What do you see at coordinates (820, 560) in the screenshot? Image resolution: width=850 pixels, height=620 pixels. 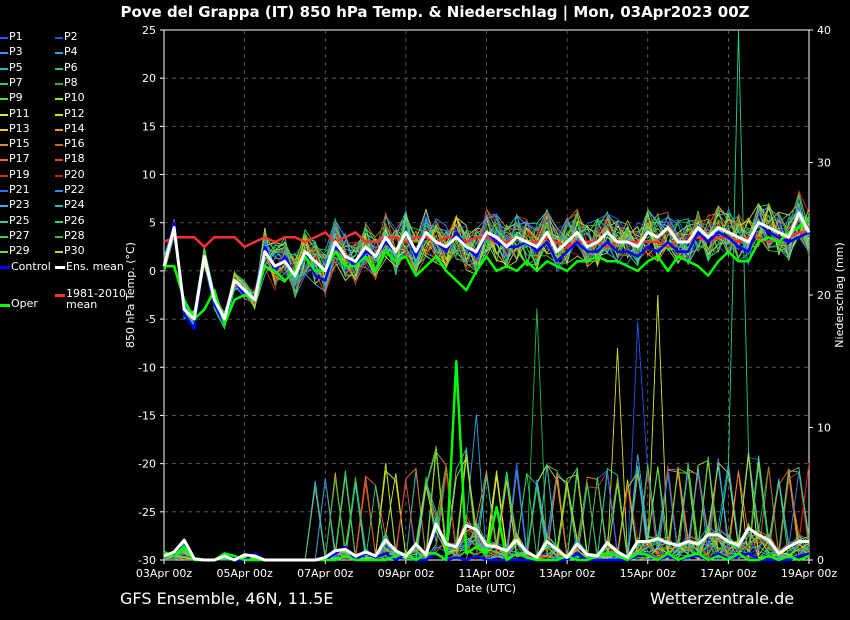 I see `y2-tick-label: 0` at bounding box center [820, 560].